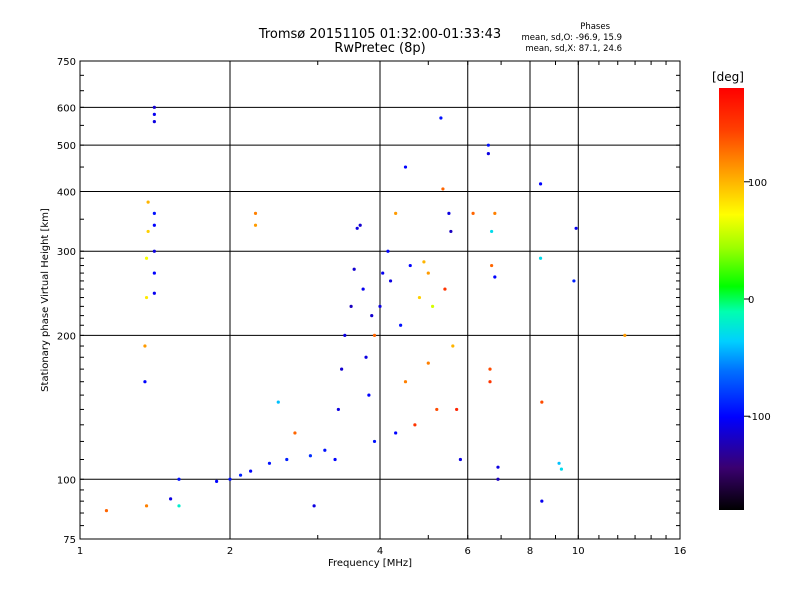 This screenshot has height=600, width=800. I want to click on x-tick-labels: 1 2 4 6 8 10 16, so click(382, 551).